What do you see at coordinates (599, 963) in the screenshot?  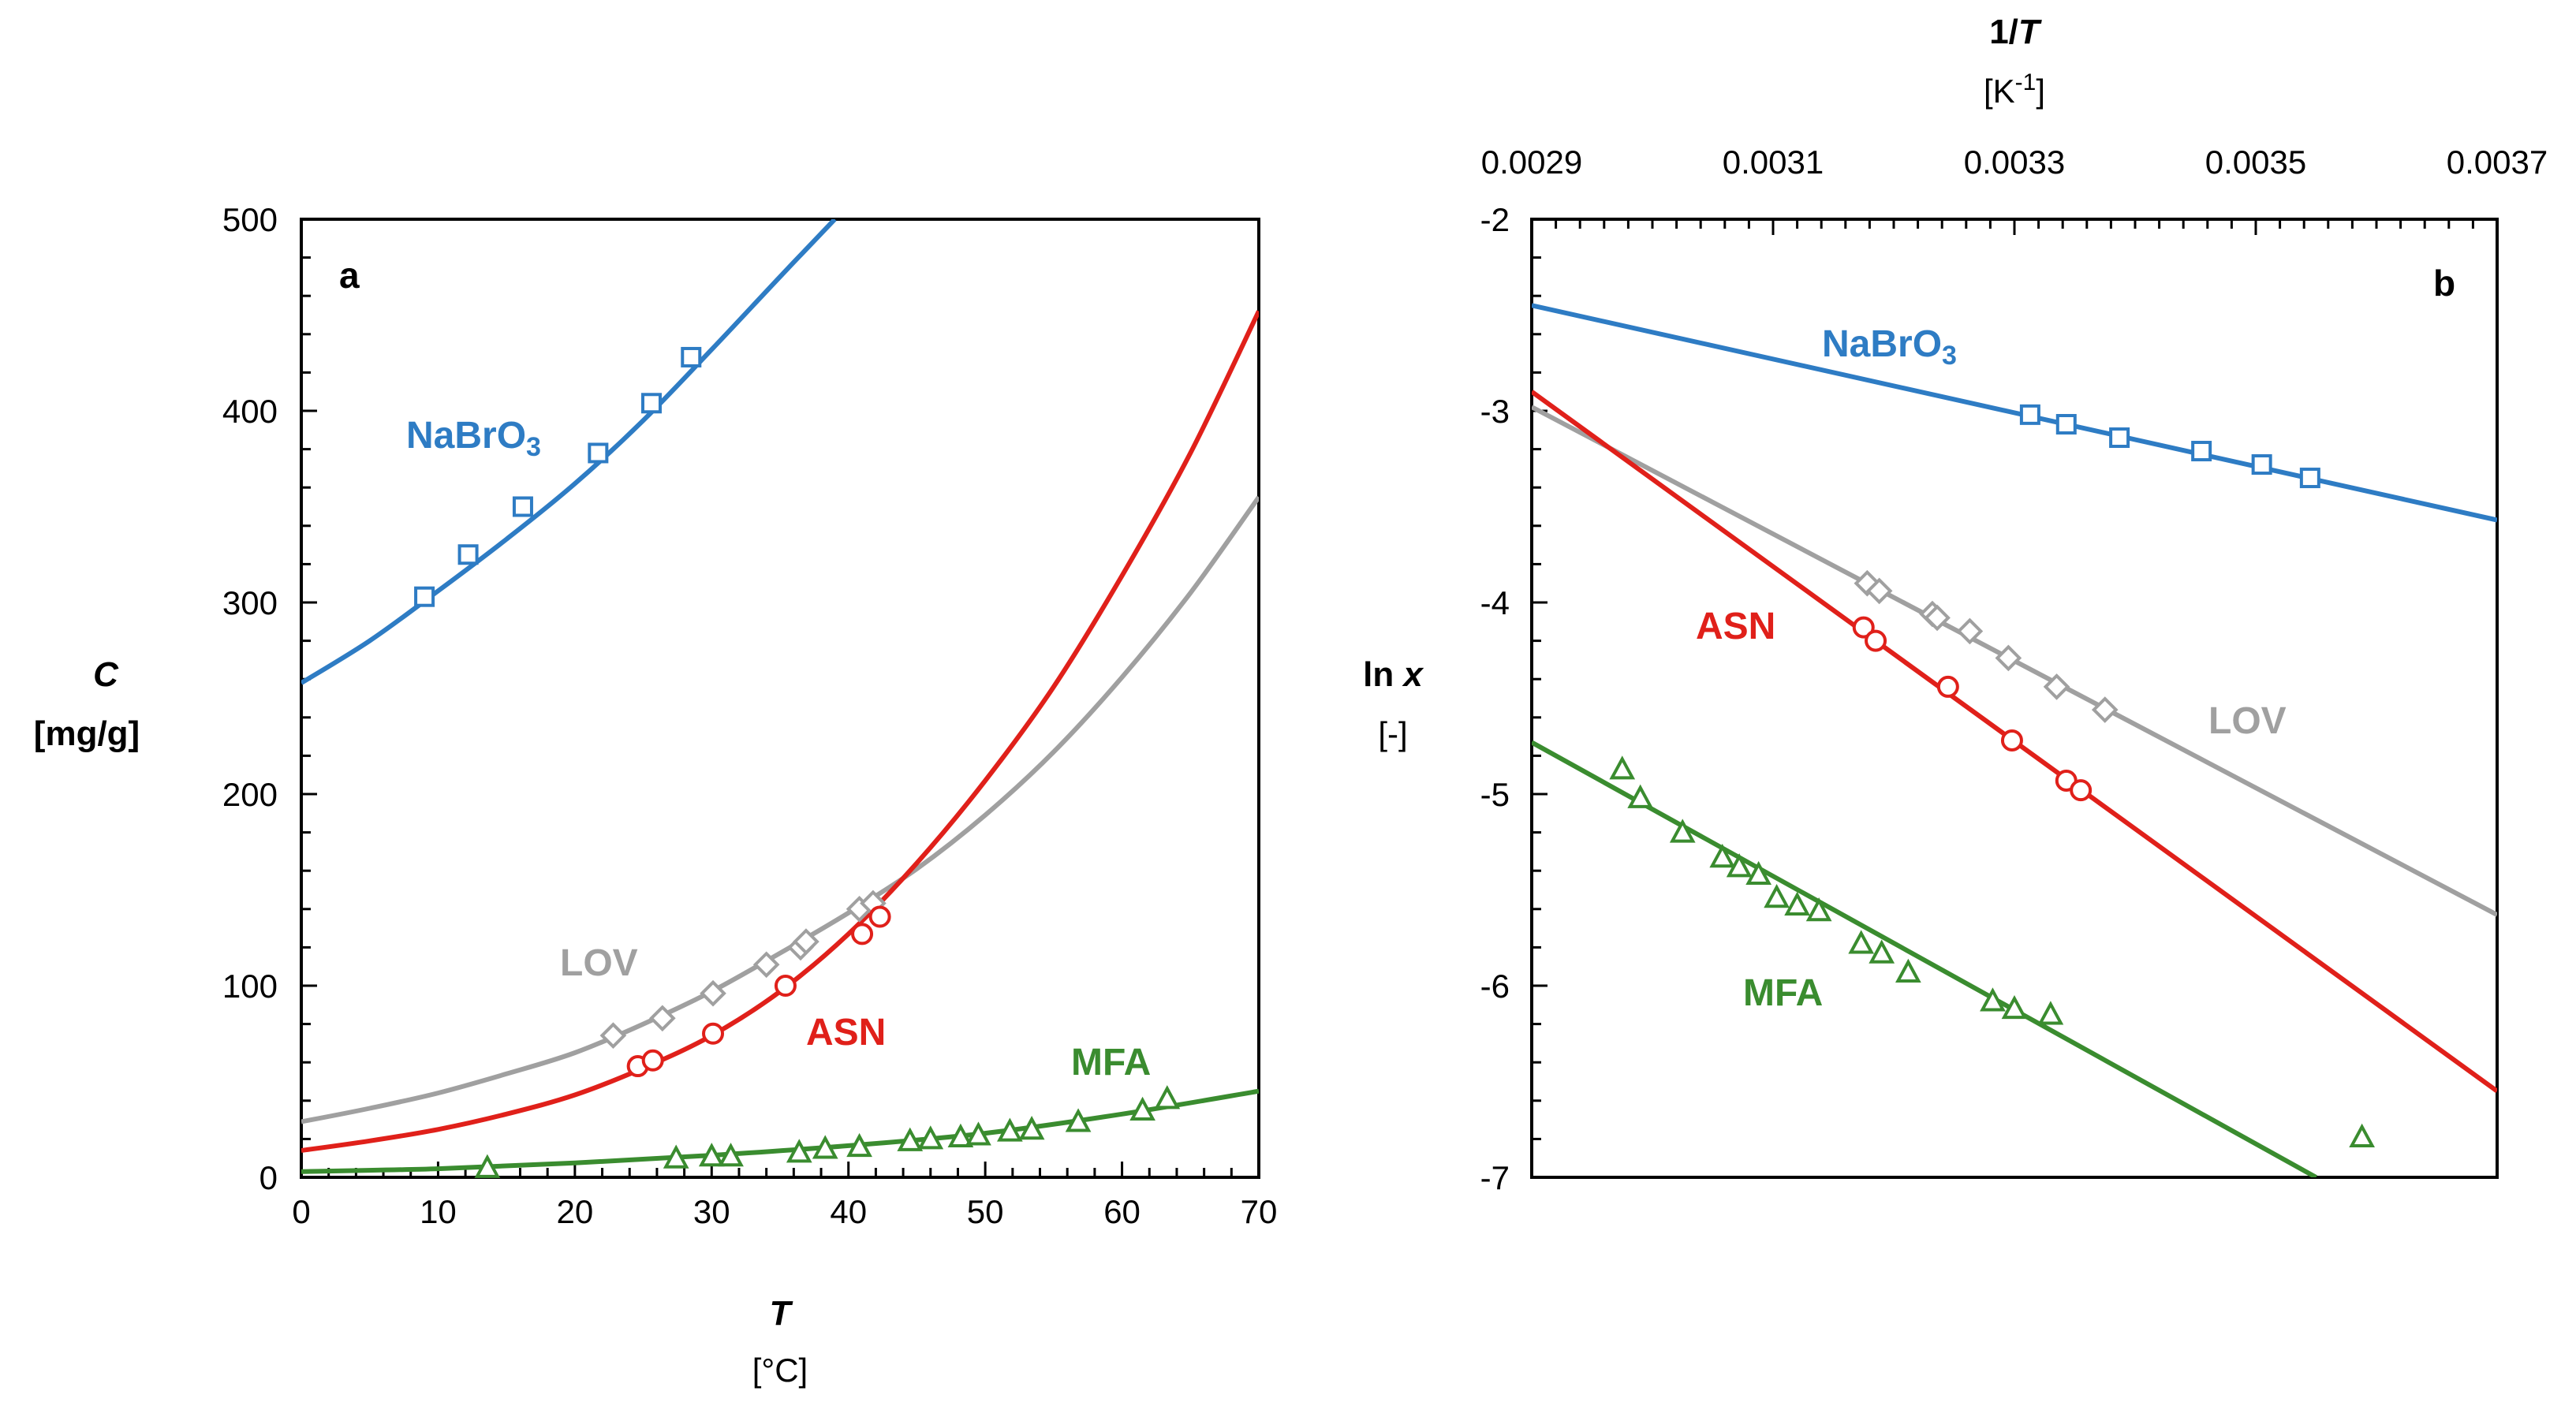 I see `panel-a-series-label-lov: LOV` at bounding box center [599, 963].